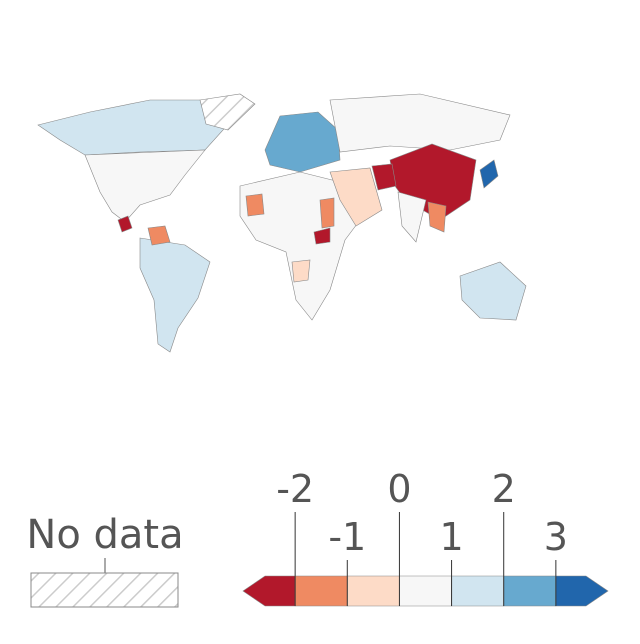 This screenshot has height=644, width=640. What do you see at coordinates (556, 537) in the screenshot?
I see `tick-label: 3` at bounding box center [556, 537].